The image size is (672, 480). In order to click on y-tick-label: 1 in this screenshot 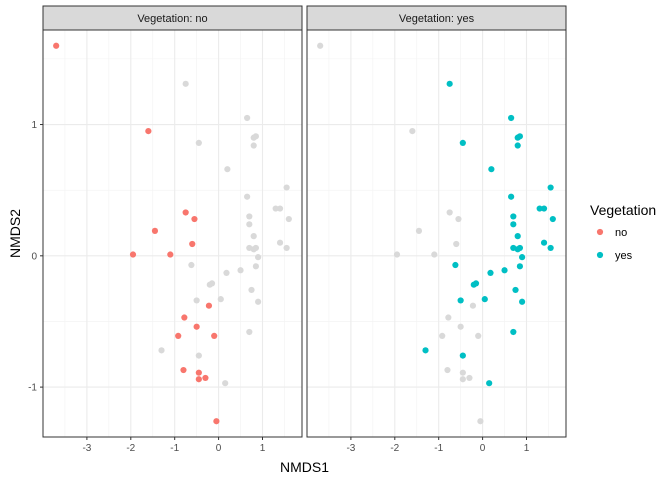, I will do `click(34, 125)`.